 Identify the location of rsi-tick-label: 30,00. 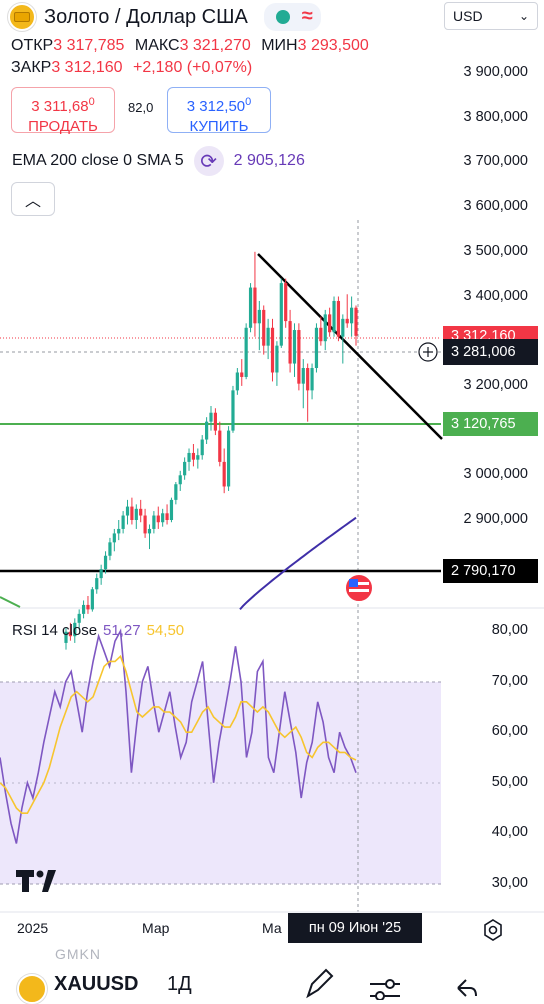
(509, 883).